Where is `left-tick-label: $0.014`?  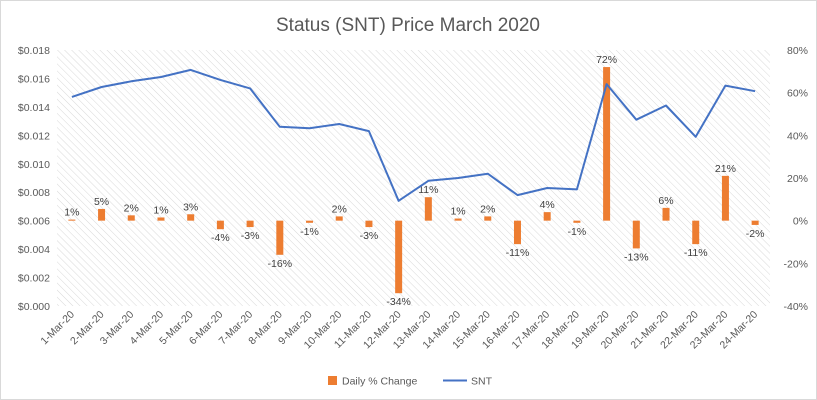 left-tick-label: $0.014 is located at coordinates (34, 108).